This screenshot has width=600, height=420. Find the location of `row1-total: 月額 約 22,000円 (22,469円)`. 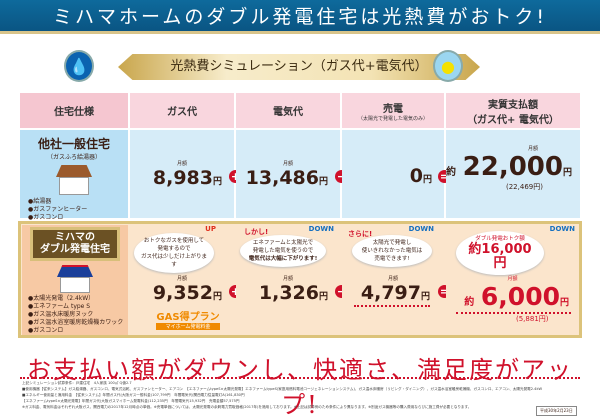

row1-total: 月額 約 22,000円 (22,469円) is located at coordinates (513, 174).